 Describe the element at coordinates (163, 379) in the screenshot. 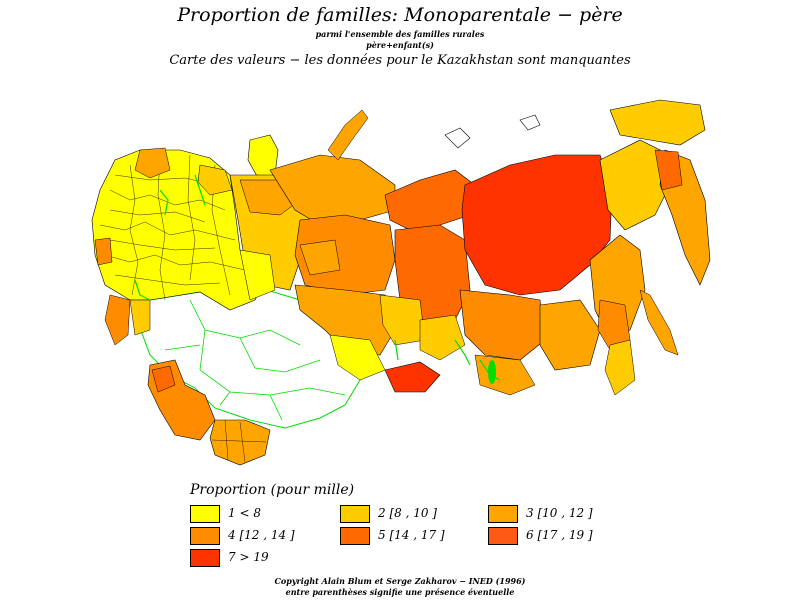

I see `region-caucasus-red` at that location.